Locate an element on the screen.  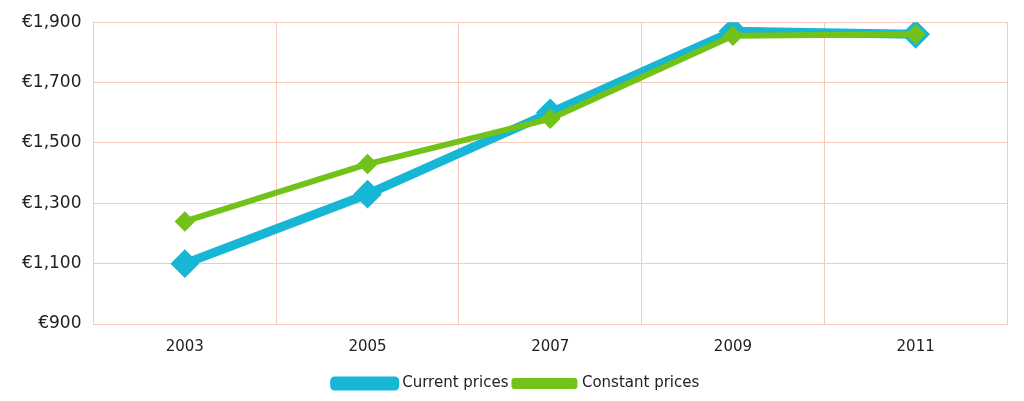
x-tick-label: 2005 is located at coordinates (367, 345).